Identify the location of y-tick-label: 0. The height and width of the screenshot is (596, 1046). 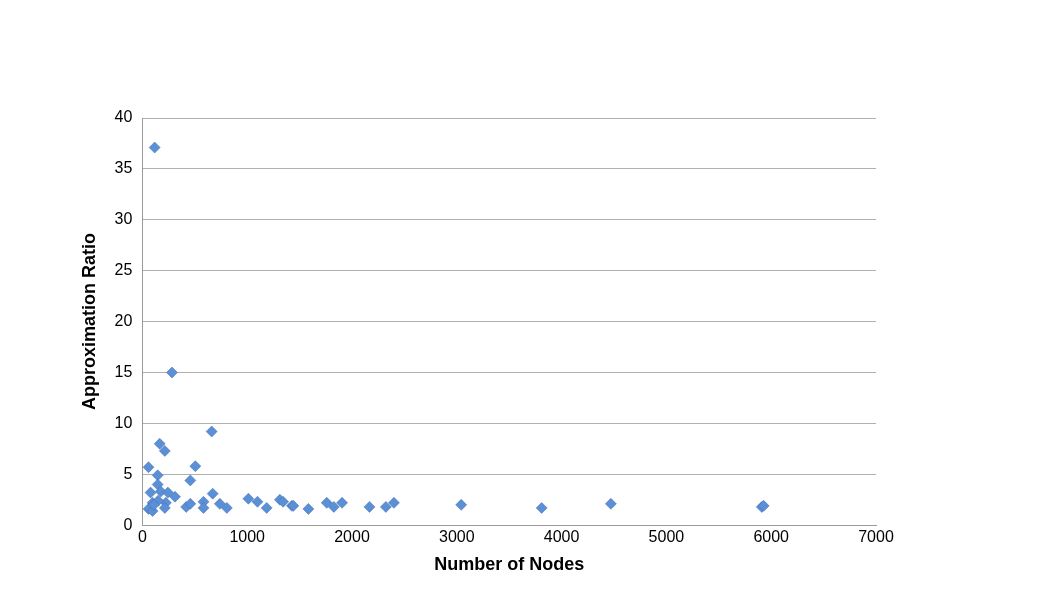
(128, 524).